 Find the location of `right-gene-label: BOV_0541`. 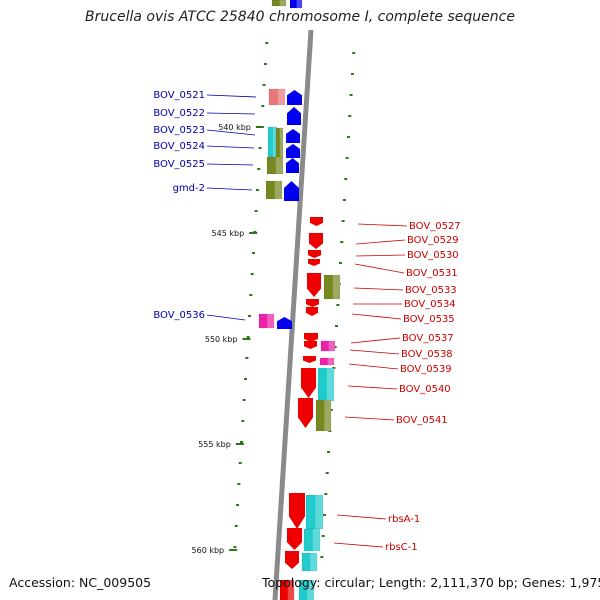

right-gene-label: BOV_0541 is located at coordinates (422, 420).